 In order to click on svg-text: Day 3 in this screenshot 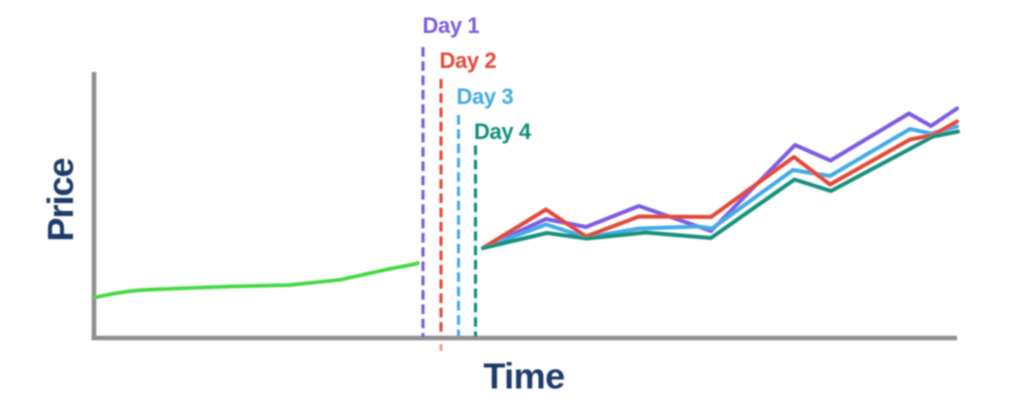, I will do `click(485, 96)`.